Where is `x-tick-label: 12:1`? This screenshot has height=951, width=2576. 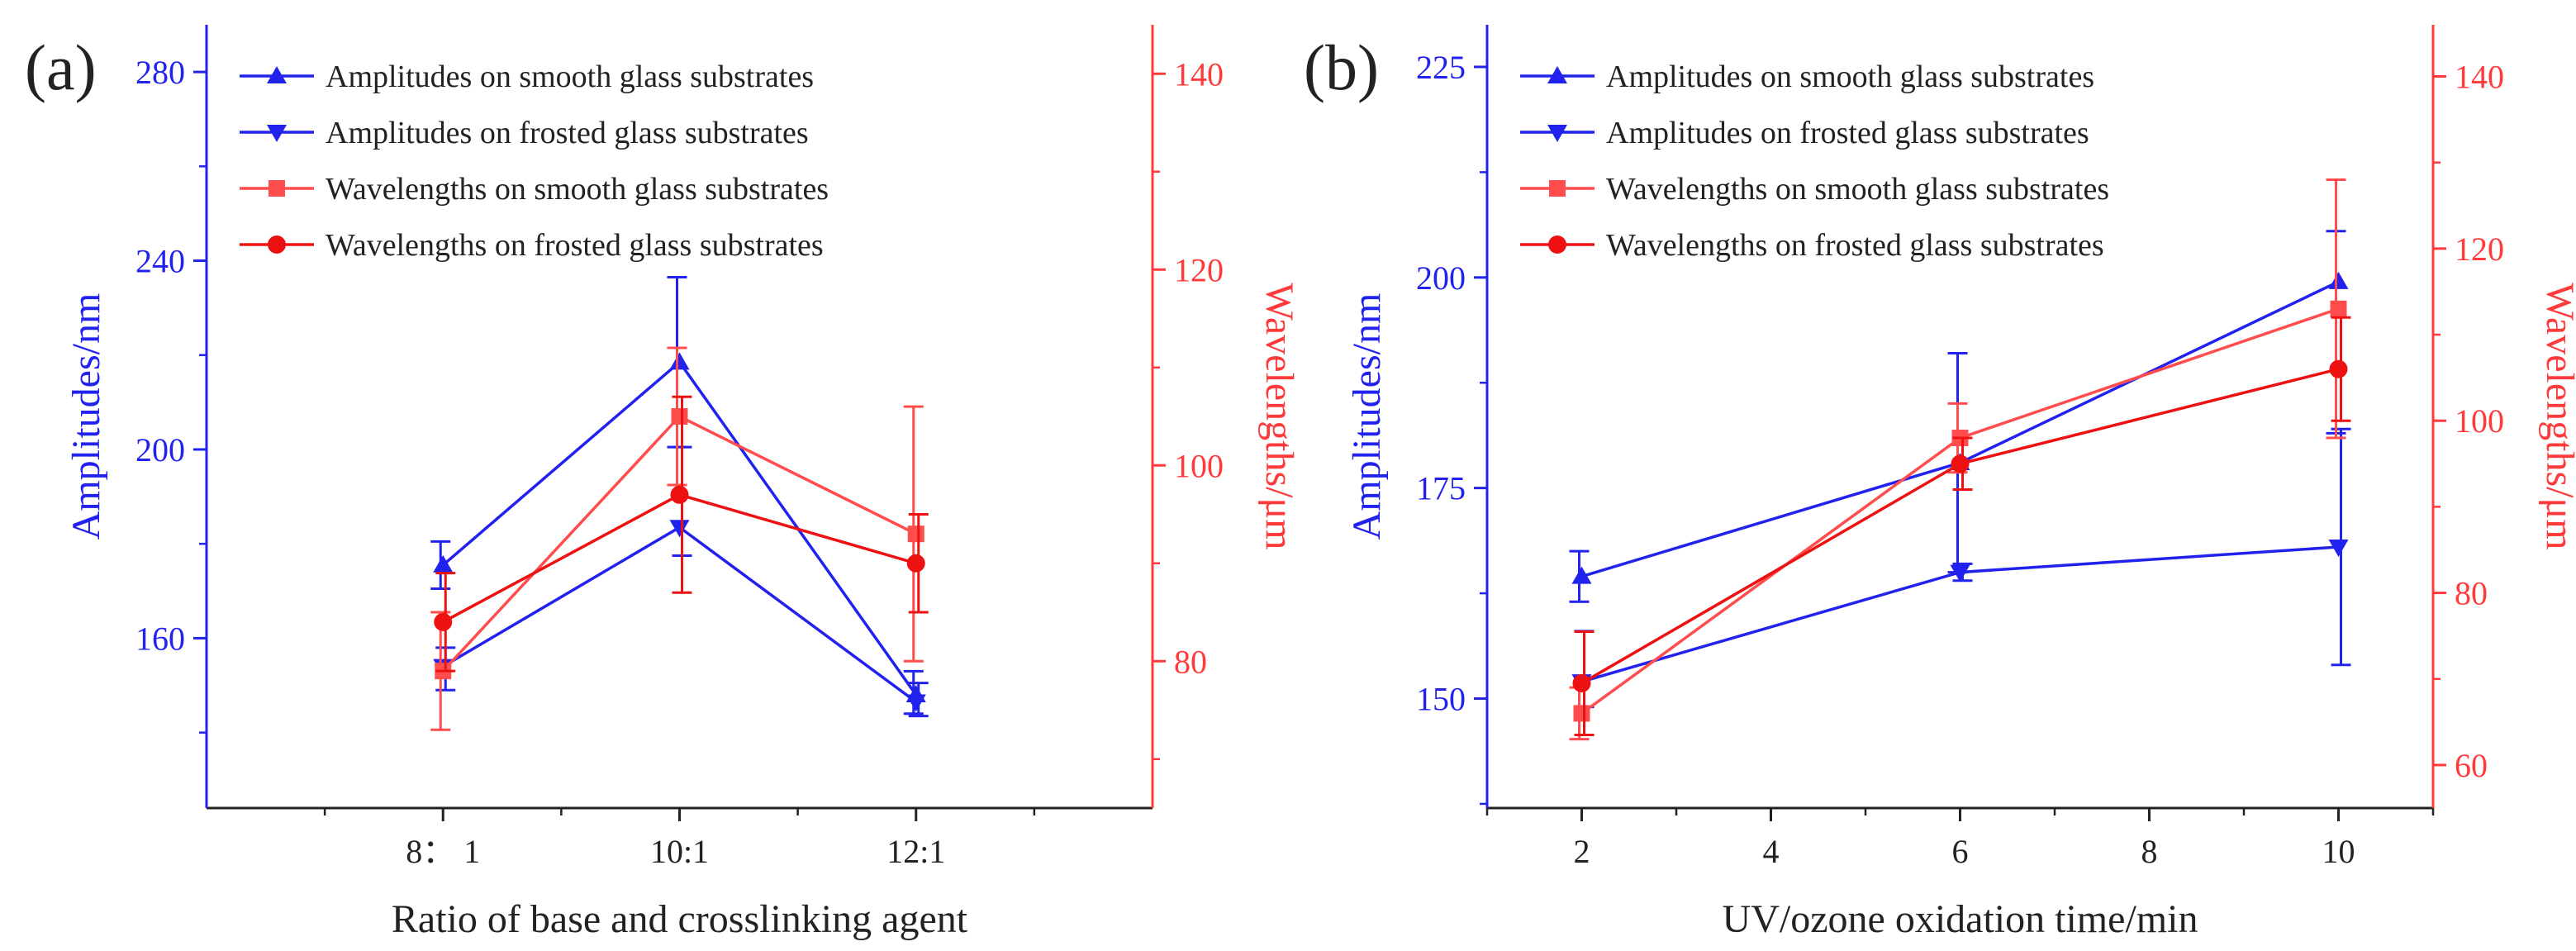 x-tick-label: 12:1 is located at coordinates (916, 852).